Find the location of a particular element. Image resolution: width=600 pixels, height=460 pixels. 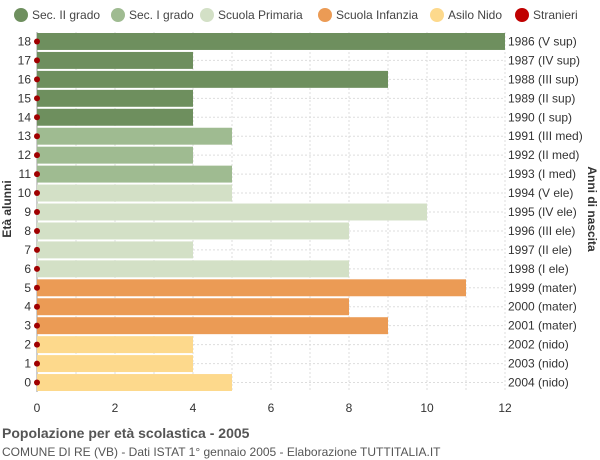

x-tick-label: 12 is located at coordinates (505, 408).